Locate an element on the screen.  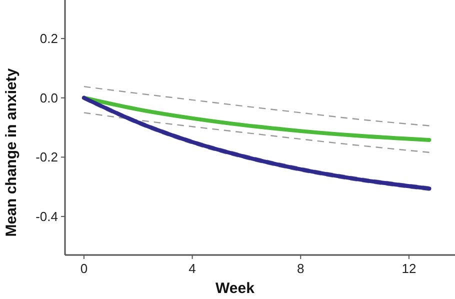
x-tick-label: 4 is located at coordinates (192, 268).